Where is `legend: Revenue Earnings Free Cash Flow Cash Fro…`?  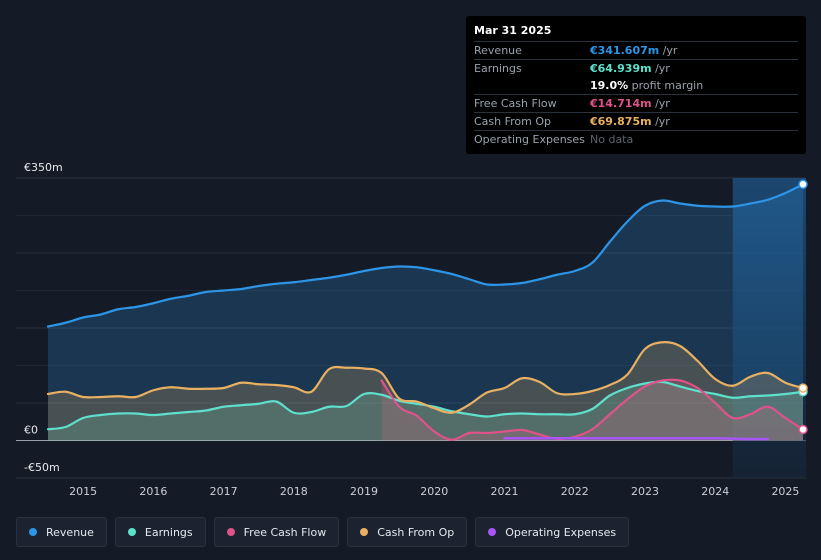 legend: Revenue Earnings Free Cash Flow Cash Fro… is located at coordinates (323, 532).